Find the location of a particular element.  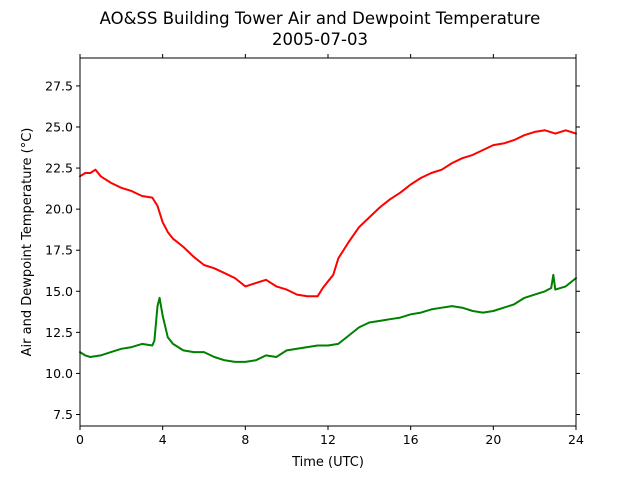

y-tick-label: 7.5 is located at coordinates (63, 414).